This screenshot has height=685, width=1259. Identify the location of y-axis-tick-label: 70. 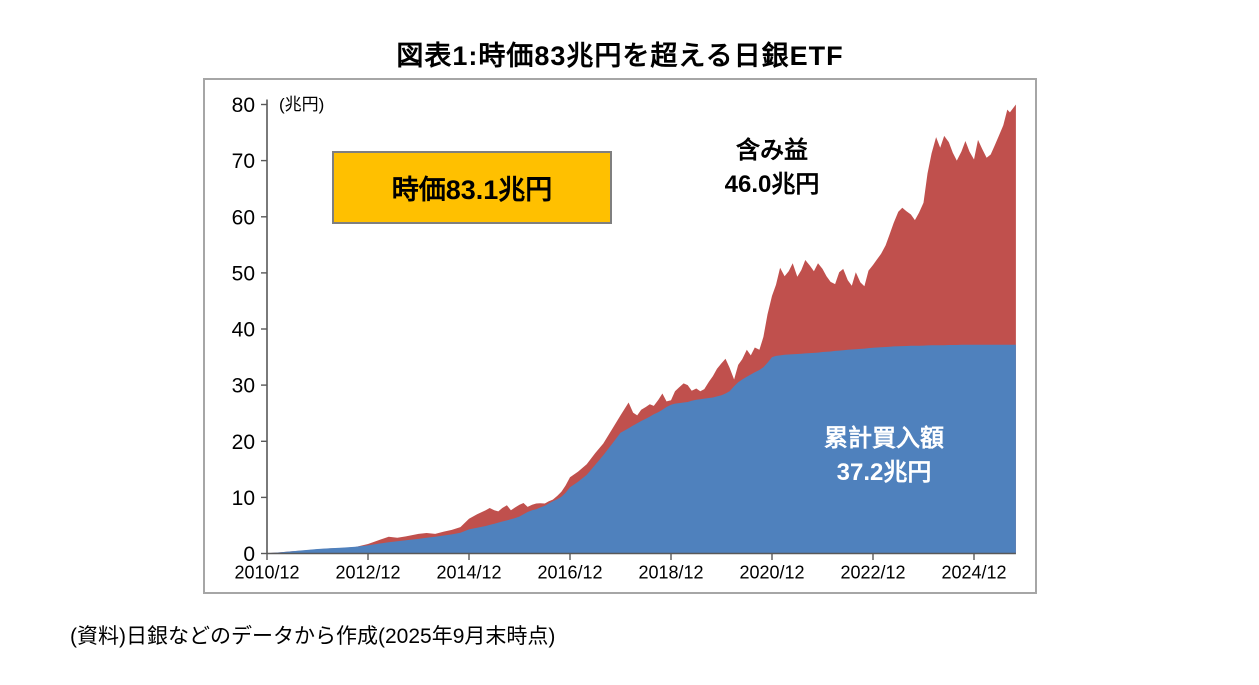
(243, 161).